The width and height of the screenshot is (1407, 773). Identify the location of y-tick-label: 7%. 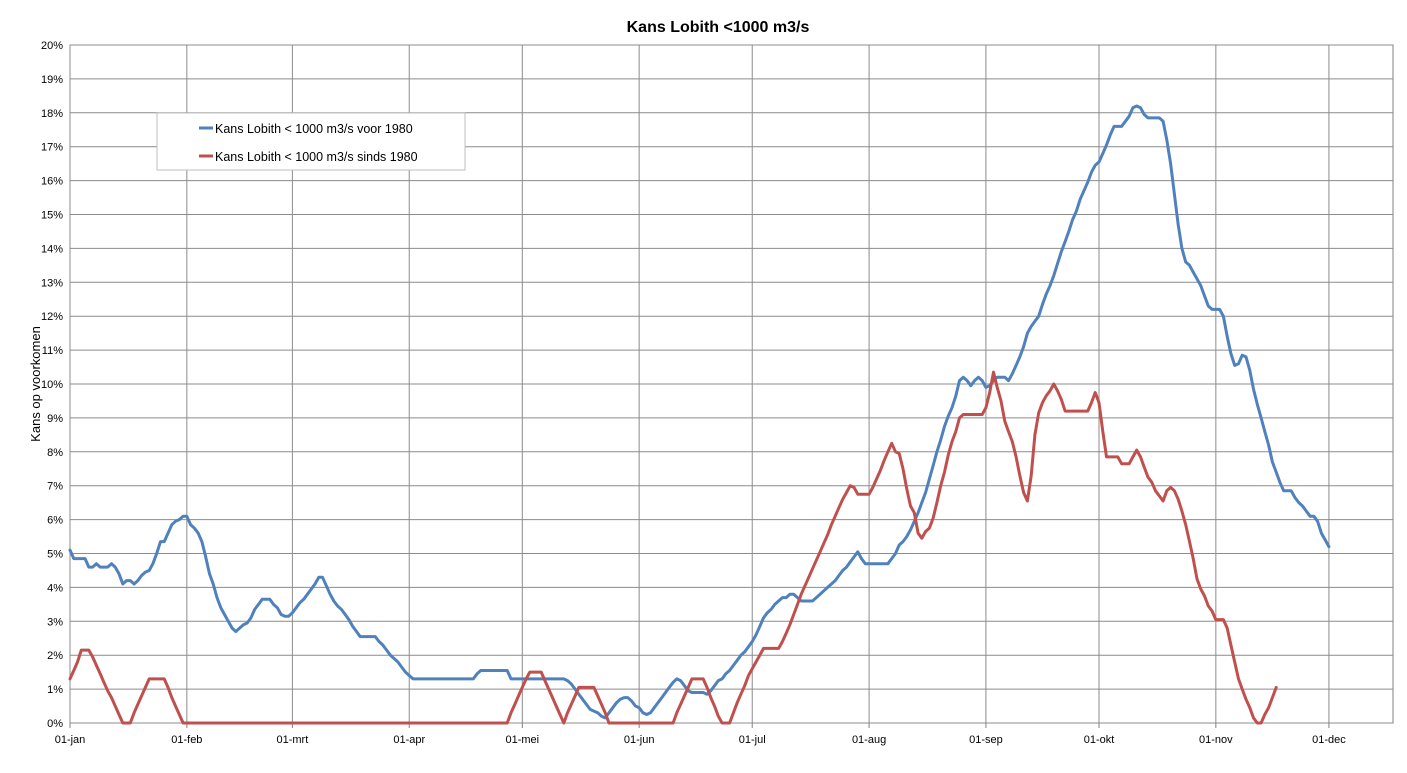
(55, 487).